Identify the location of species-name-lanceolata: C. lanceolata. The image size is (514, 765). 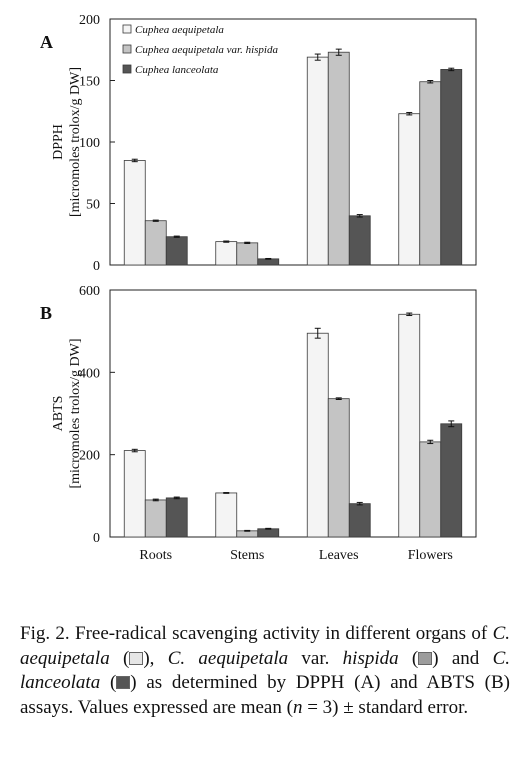
(265, 670).